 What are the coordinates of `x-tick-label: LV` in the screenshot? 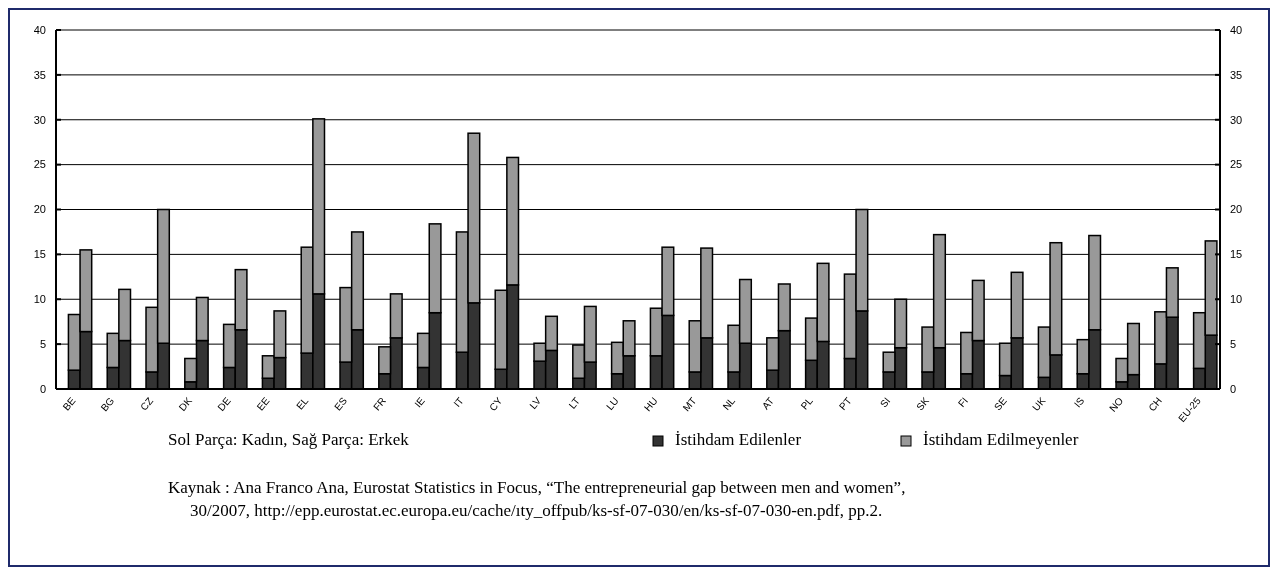 It's located at (535, 403).